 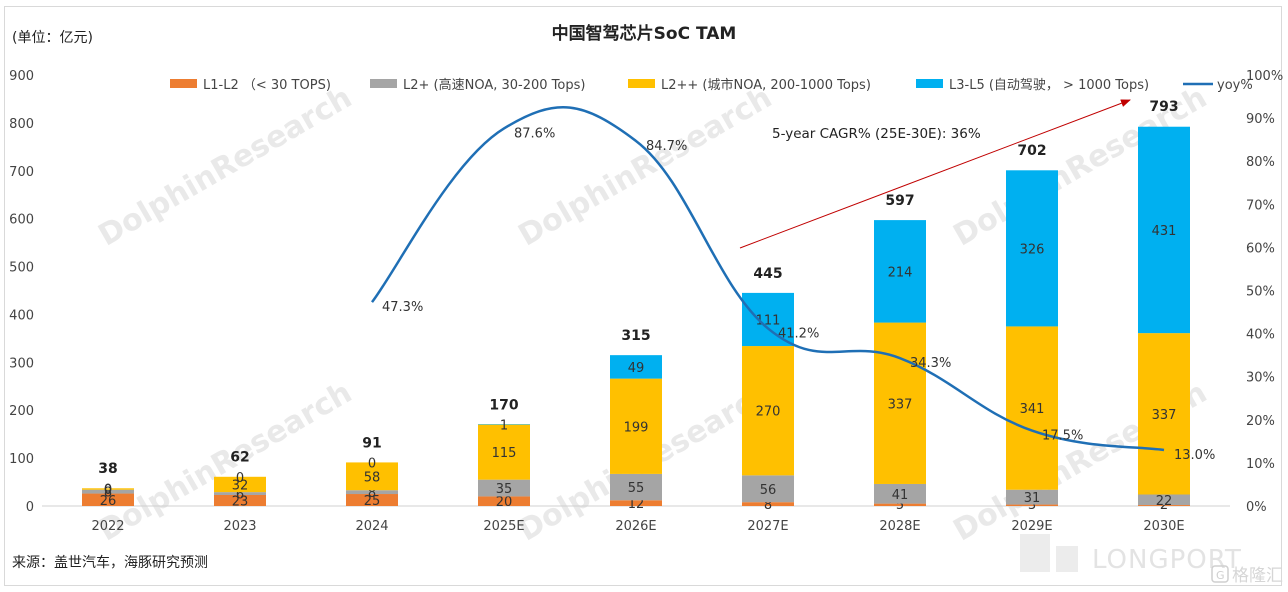 What do you see at coordinates (935, 174) in the screenshot?
I see `cagr-arrow` at bounding box center [935, 174].